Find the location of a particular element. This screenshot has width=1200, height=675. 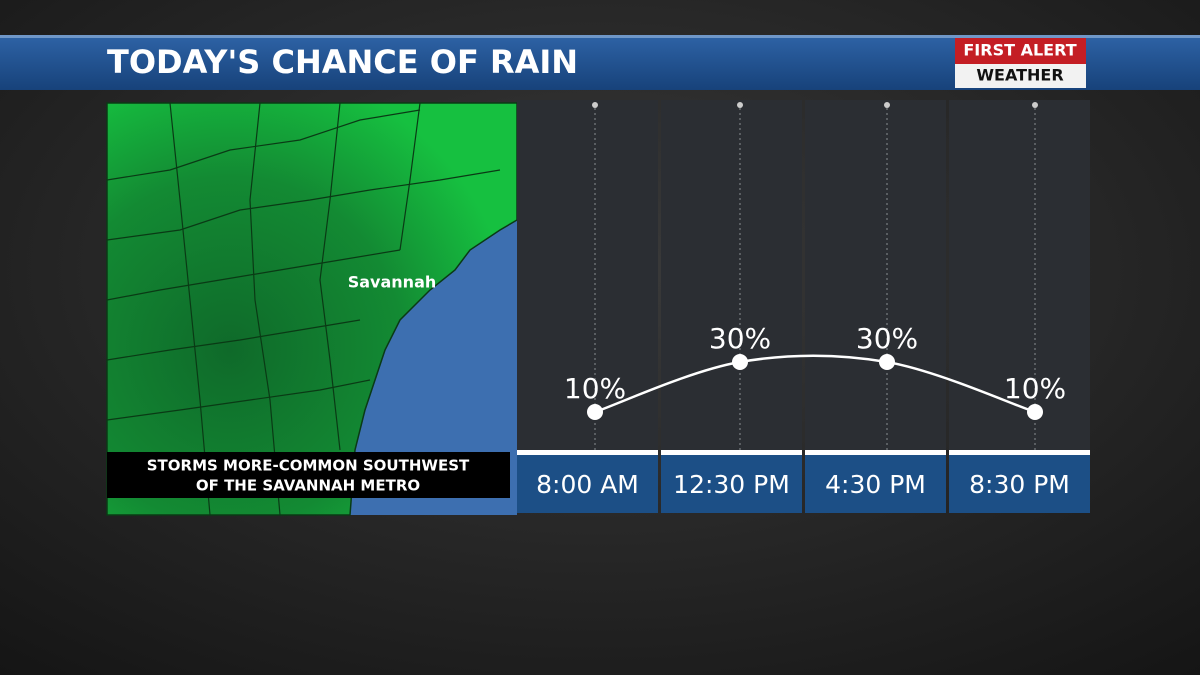

x-tick-label: 4:30 PM is located at coordinates (875, 484).